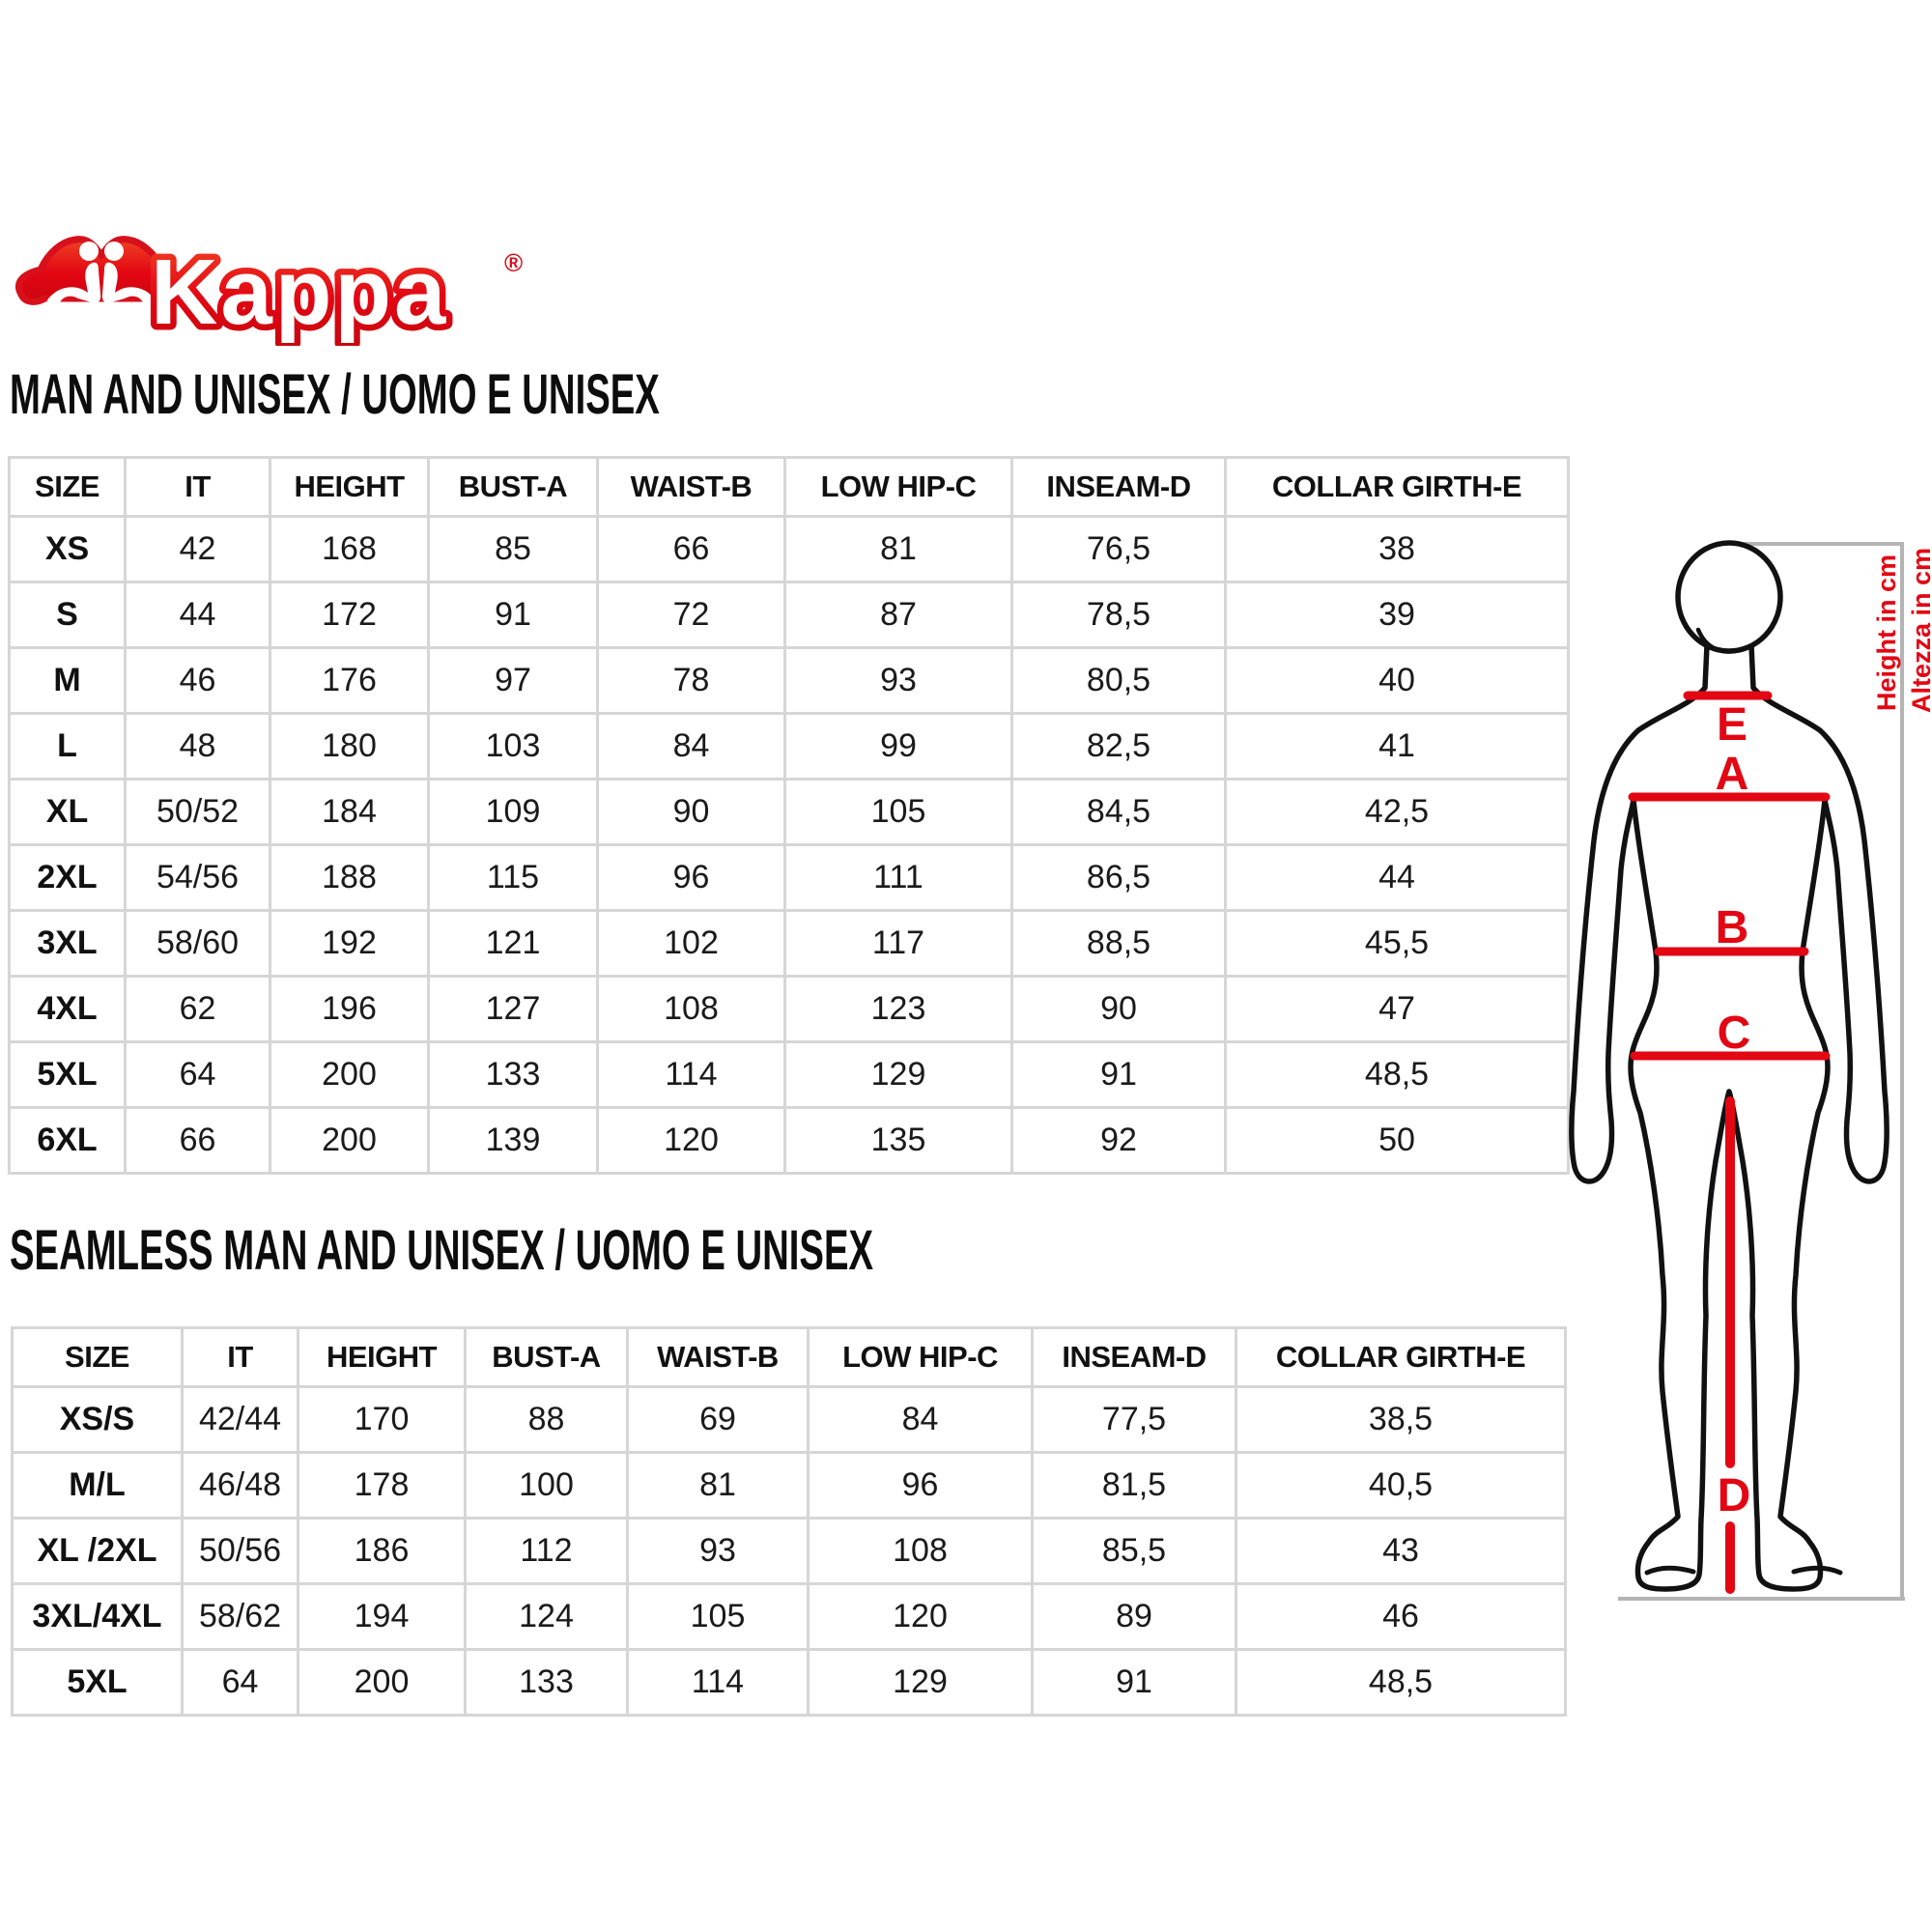  I want to click on value-cell: 42, so click(197, 549).